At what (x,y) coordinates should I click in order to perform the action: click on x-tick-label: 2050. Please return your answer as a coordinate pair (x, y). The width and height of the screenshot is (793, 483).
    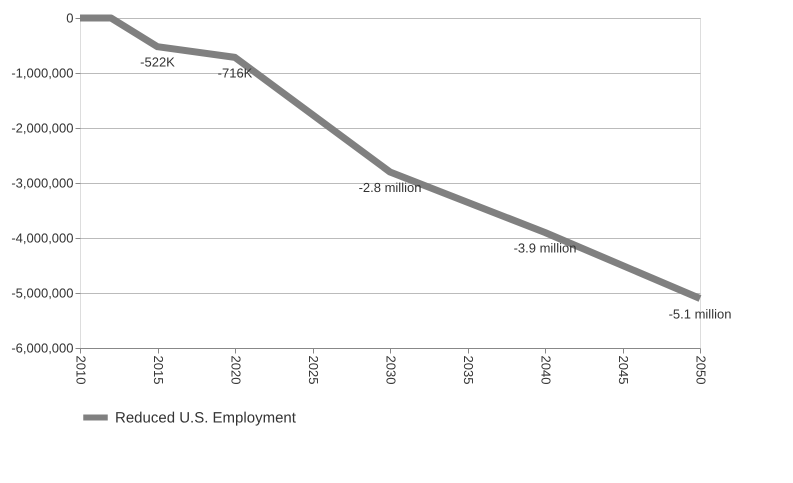
    Looking at the image, I should click on (701, 370).